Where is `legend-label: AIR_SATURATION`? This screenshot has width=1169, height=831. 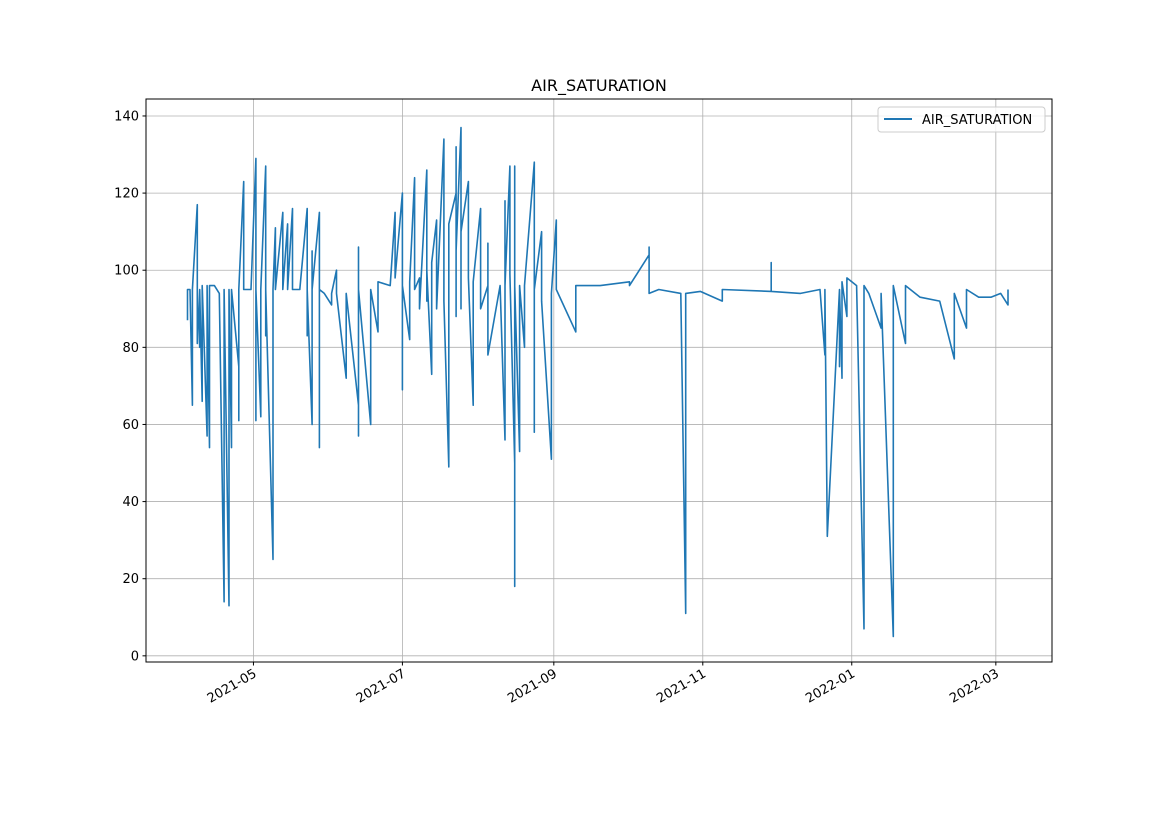
legend-label: AIR_SATURATION is located at coordinates (977, 120).